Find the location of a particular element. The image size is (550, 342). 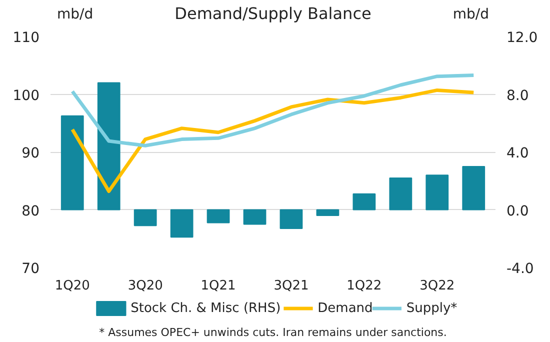

y-tick-label: 90 is located at coordinates (31, 154).